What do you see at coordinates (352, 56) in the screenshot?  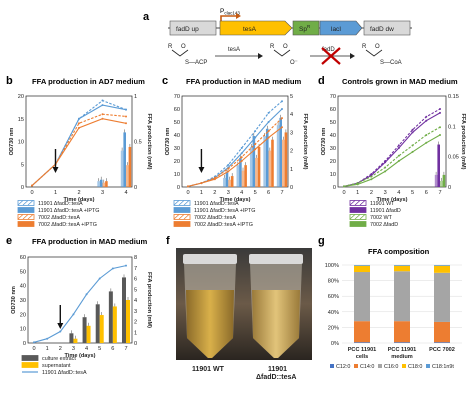 I see `fadD-arrowhead-icon` at bounding box center [352, 56].